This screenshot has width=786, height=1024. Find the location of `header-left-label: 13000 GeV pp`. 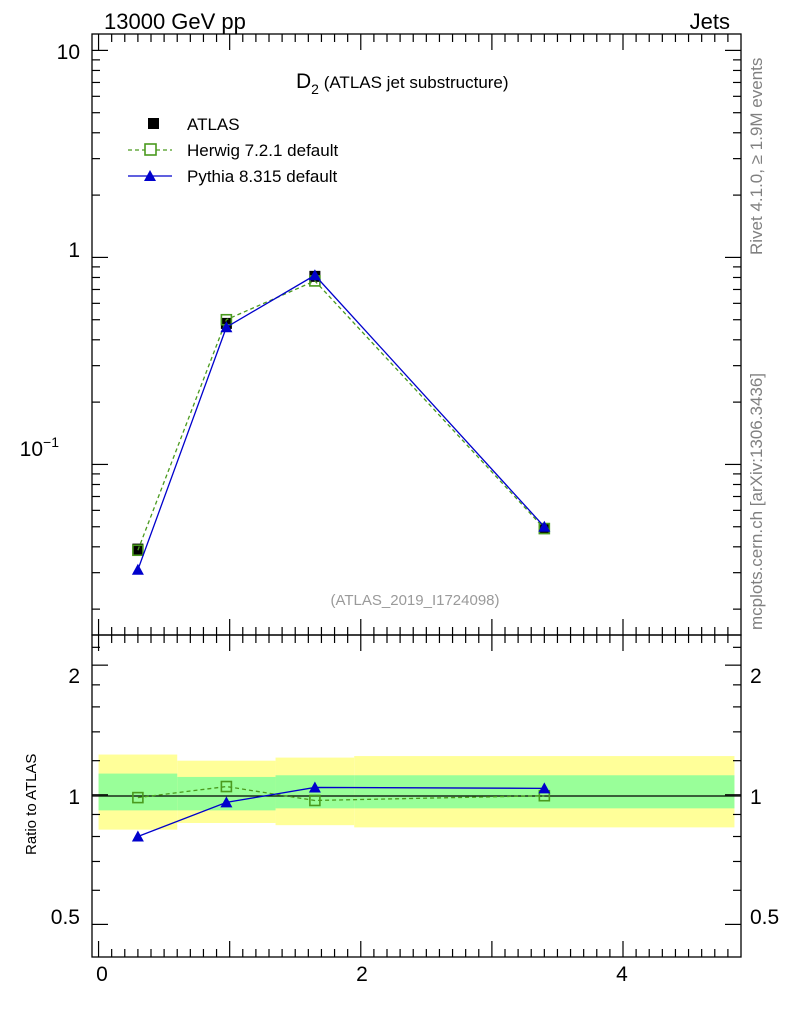

header-left-label: 13000 GeV pp is located at coordinates (175, 21).